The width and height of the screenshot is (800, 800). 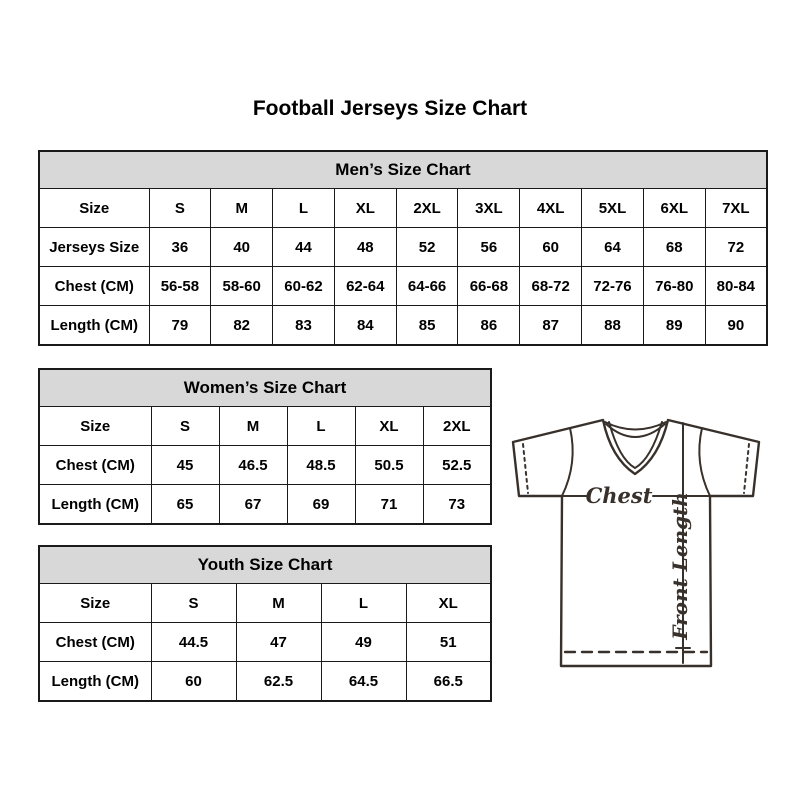 What do you see at coordinates (403, 169) in the screenshot?
I see `mens-table-title: Men’s Size Chart` at bounding box center [403, 169].